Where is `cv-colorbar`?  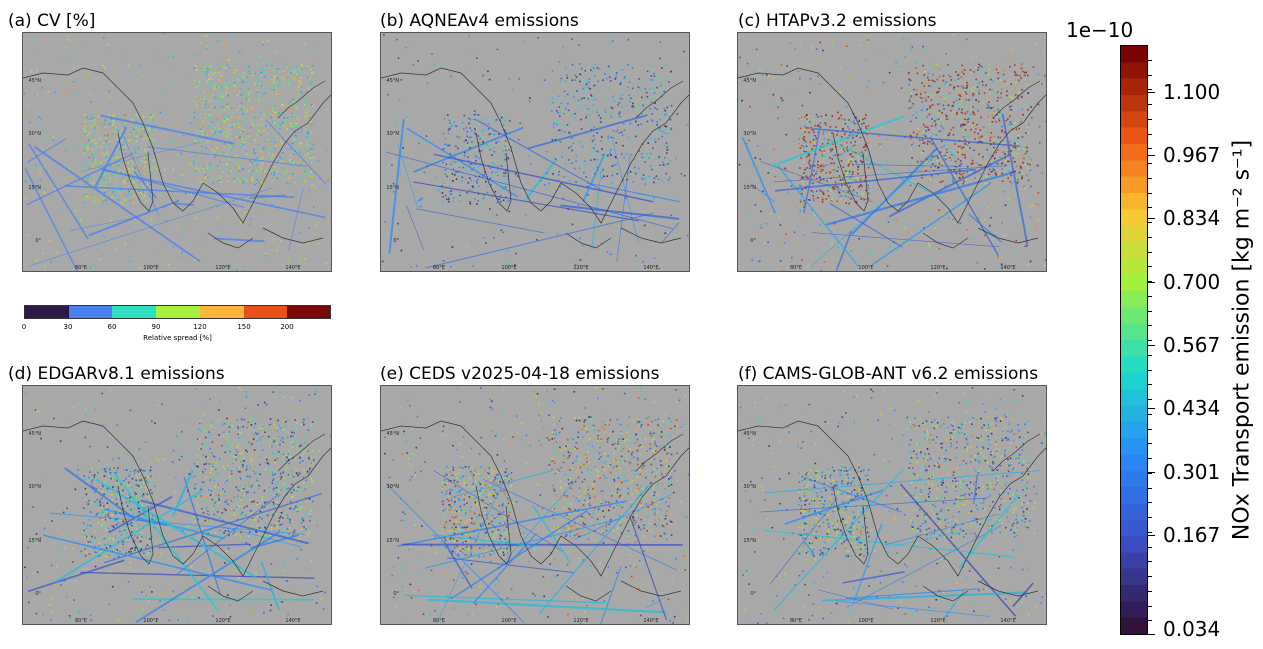 cv-colorbar is located at coordinates (177, 312).